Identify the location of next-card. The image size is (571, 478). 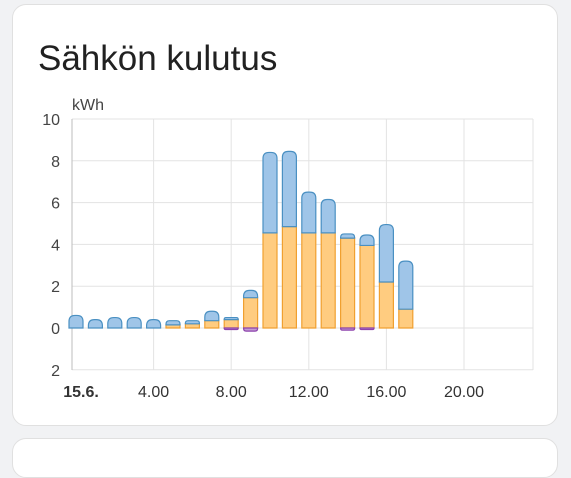
(285, 458).